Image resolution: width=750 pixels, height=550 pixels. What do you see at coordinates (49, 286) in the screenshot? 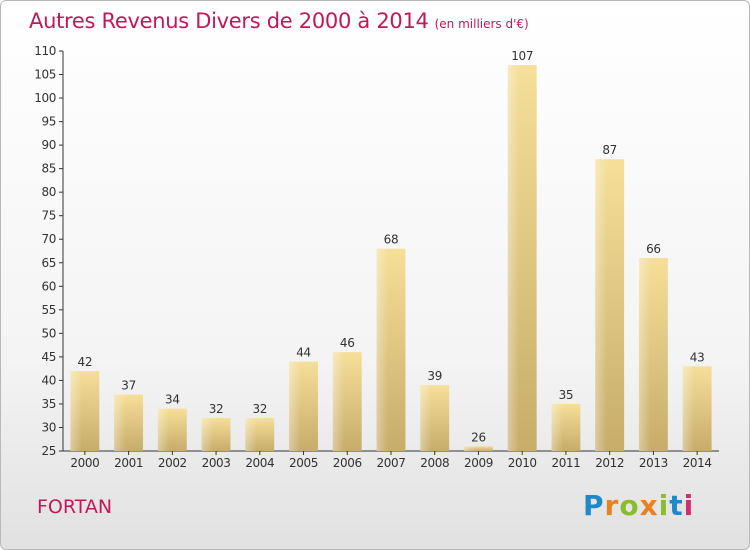
I see `y-tick-label: 60` at bounding box center [49, 286].